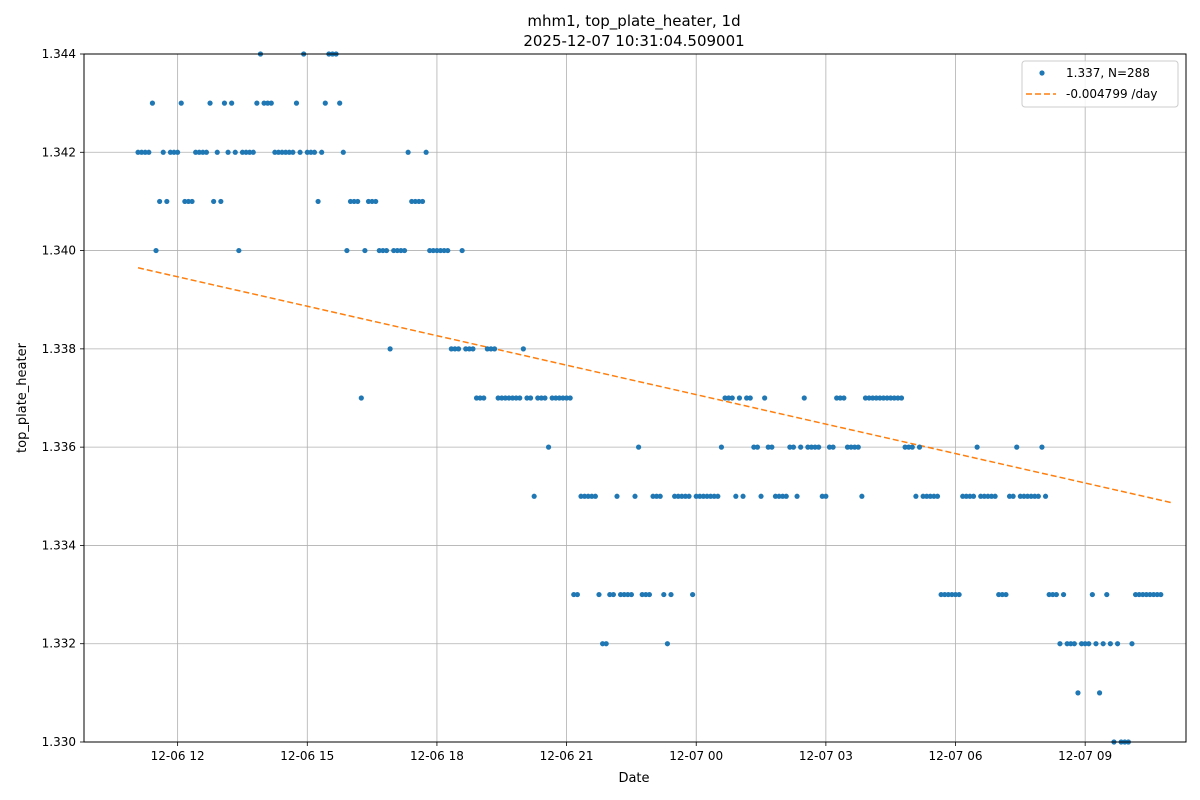  Describe the element at coordinates (59, 54) in the screenshot. I see `y-tick-label: 1.344` at that location.